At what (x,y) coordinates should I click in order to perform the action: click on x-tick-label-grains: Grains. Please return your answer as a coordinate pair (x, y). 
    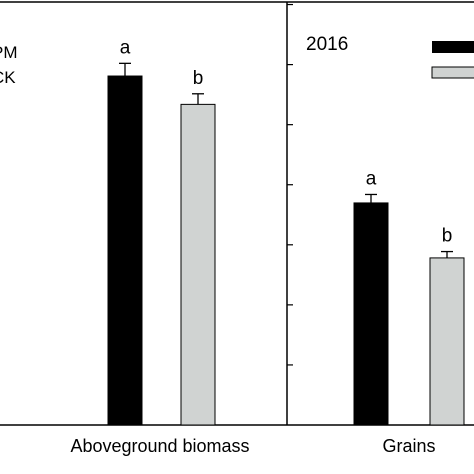
    Looking at the image, I should click on (408, 446).